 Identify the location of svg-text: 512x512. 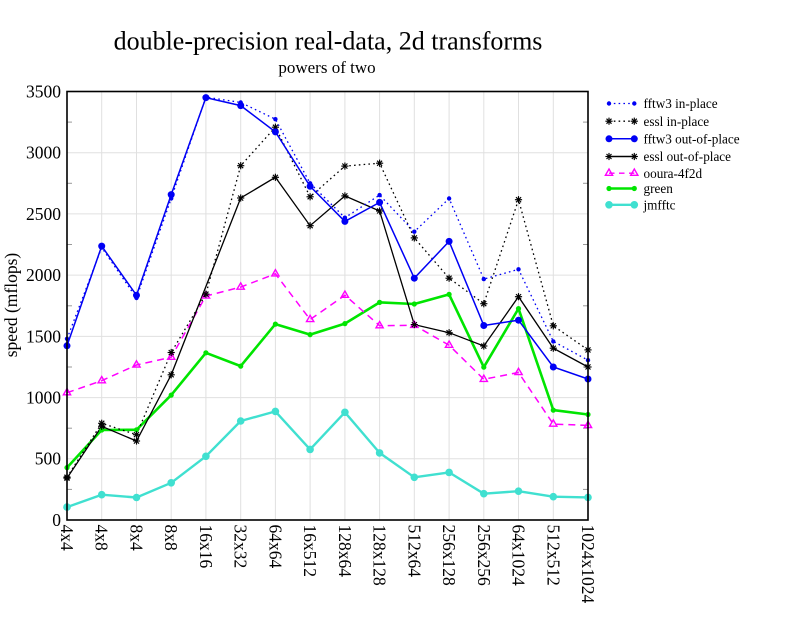
(553, 555).